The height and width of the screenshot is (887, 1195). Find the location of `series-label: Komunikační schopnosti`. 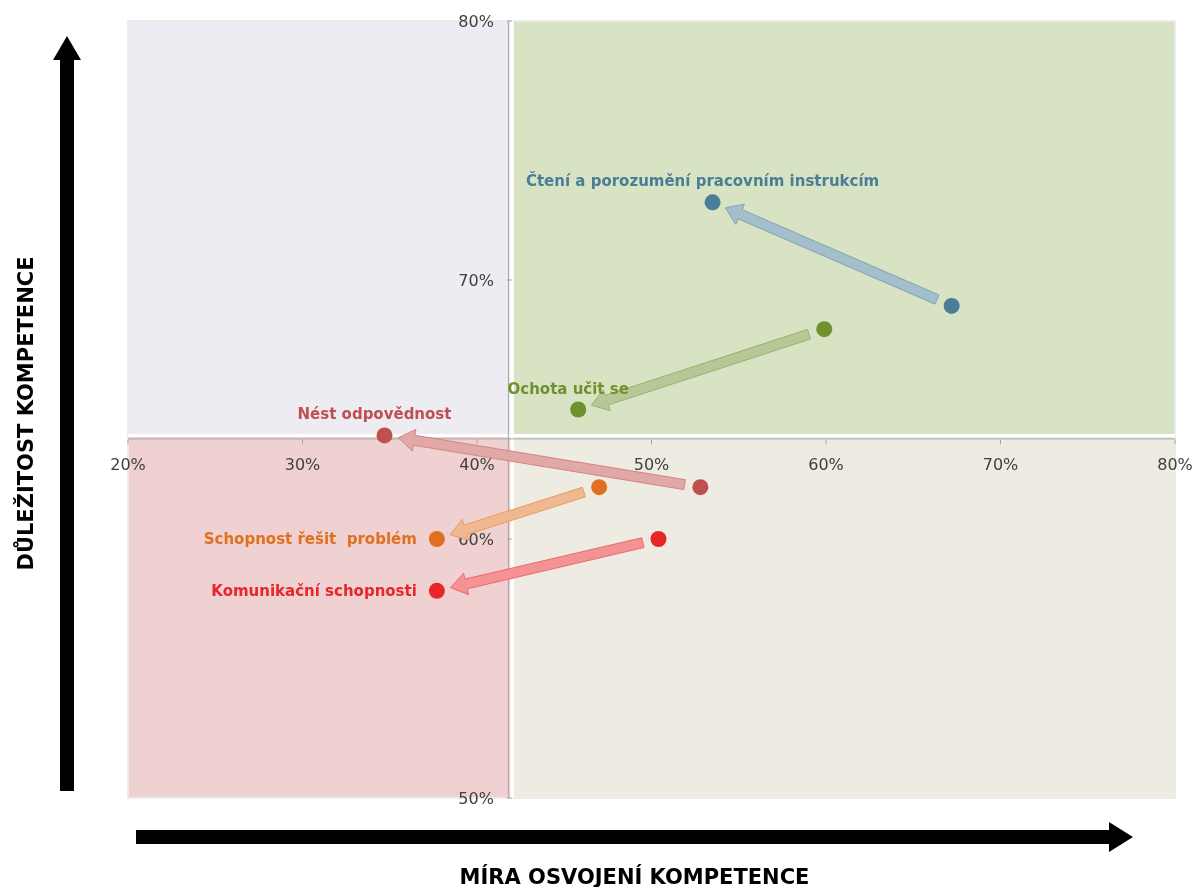

series-label: Komunikační schopnosti is located at coordinates (314, 590).